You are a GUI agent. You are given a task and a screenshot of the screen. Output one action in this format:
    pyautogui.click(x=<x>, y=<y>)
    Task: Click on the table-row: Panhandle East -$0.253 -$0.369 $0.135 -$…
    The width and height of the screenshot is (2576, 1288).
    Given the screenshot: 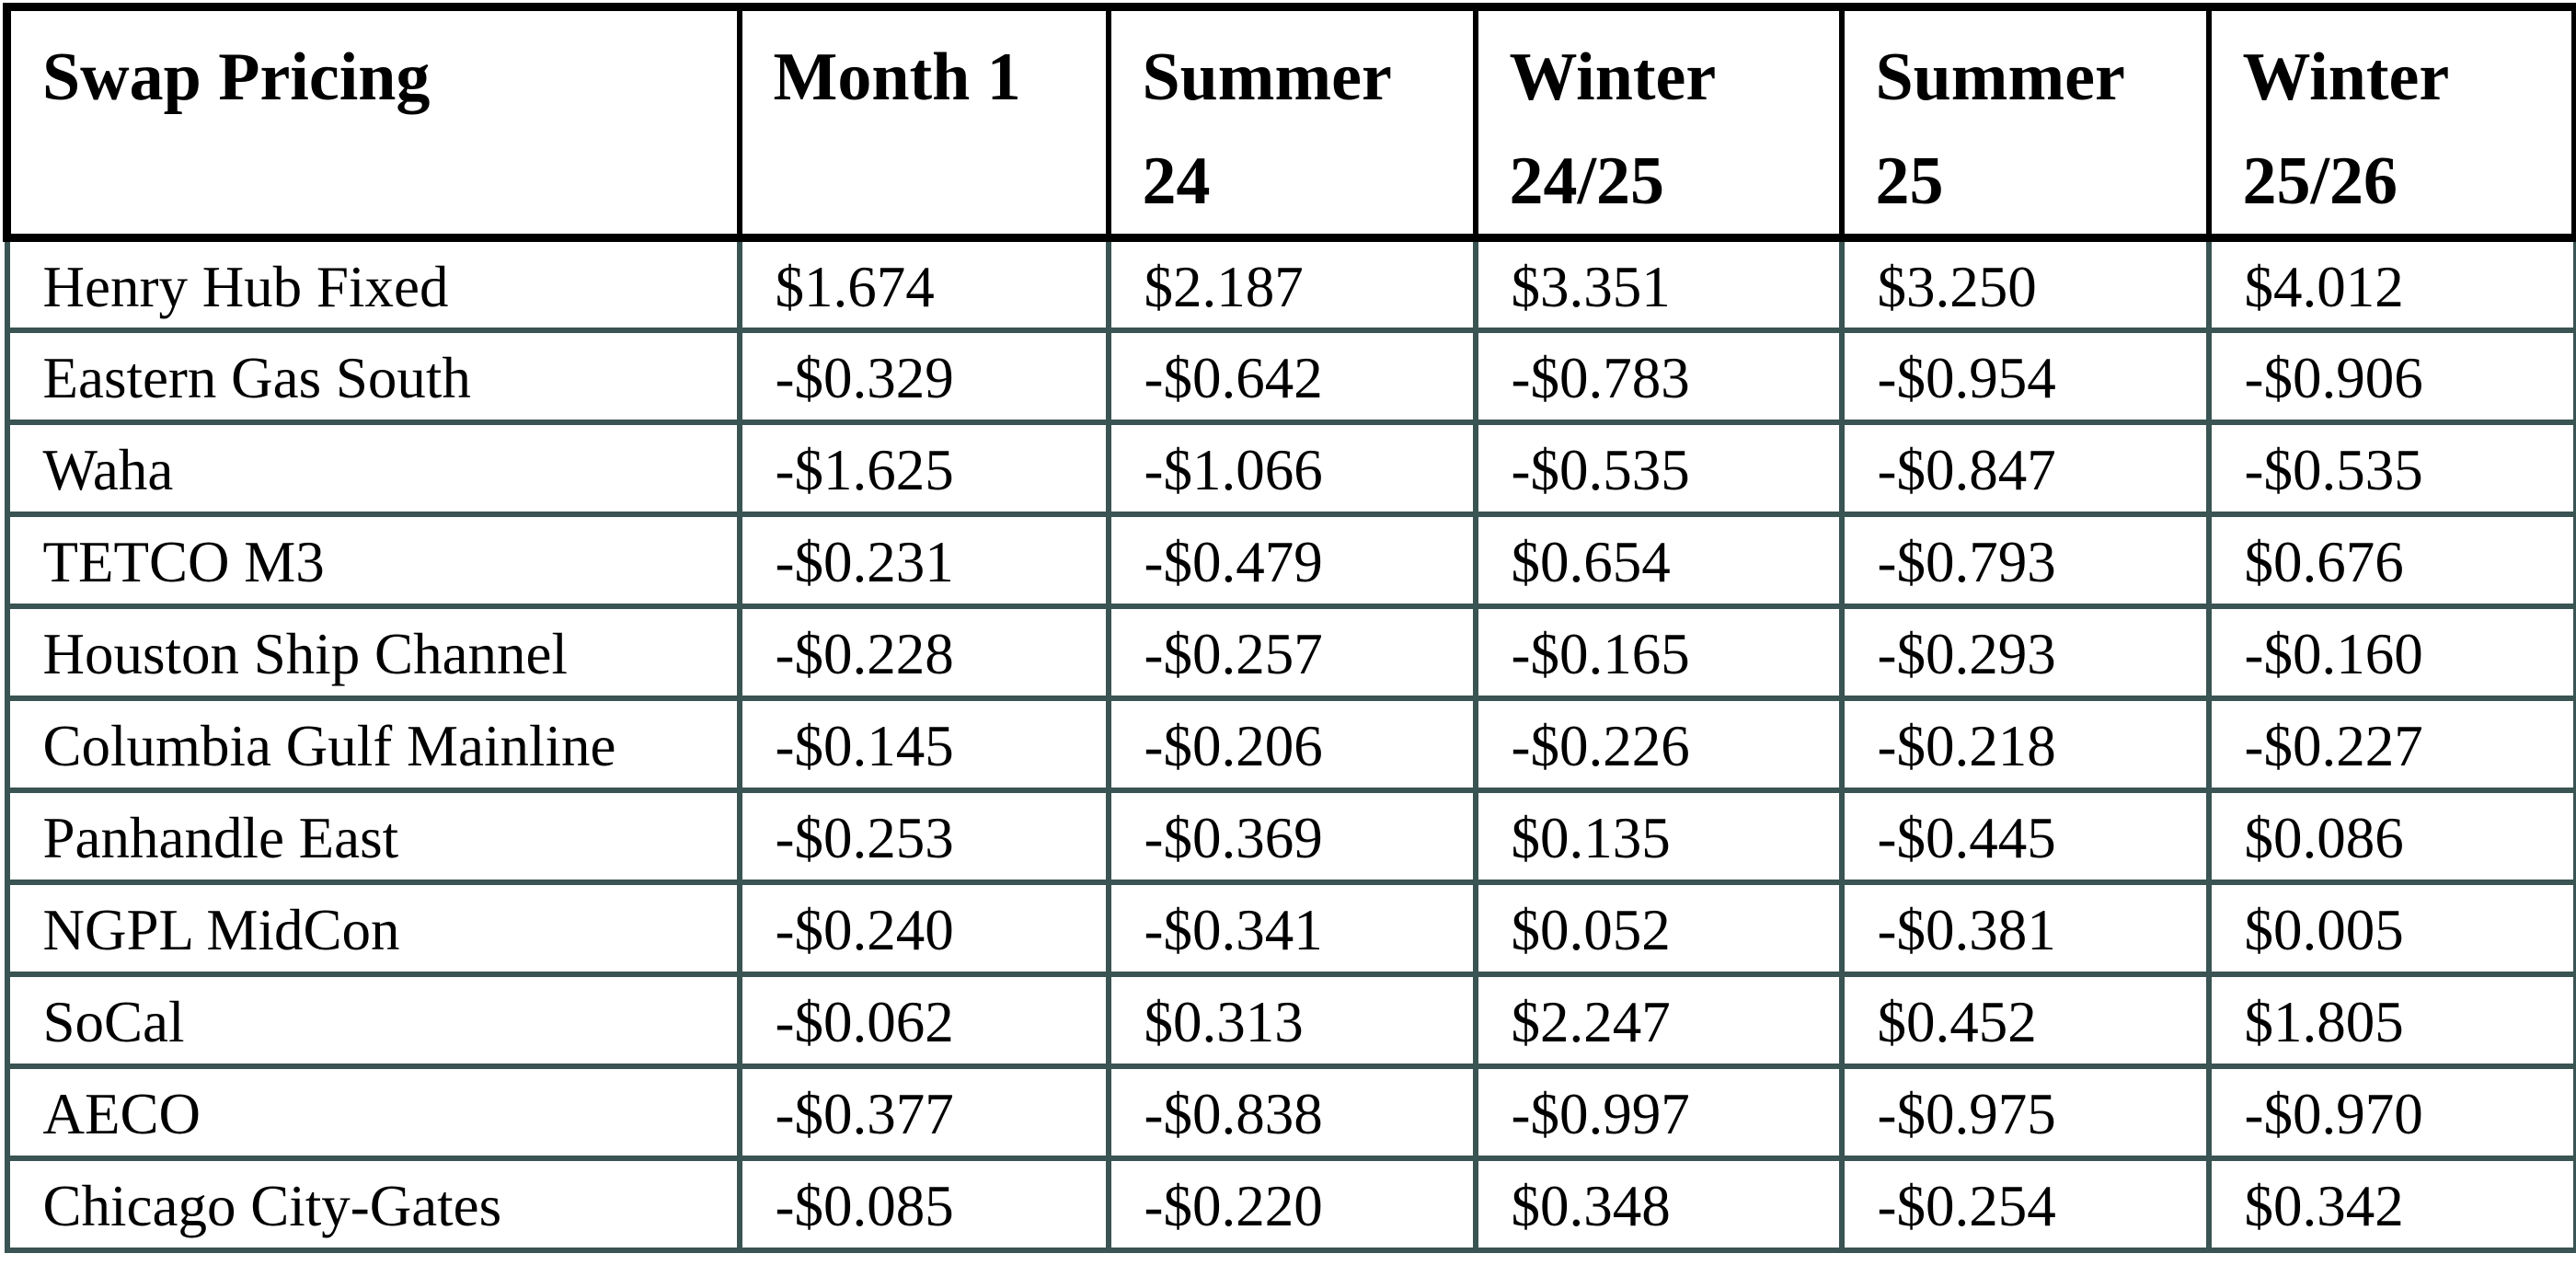 What is the action you would take?
    pyautogui.click(x=1290, y=836)
    